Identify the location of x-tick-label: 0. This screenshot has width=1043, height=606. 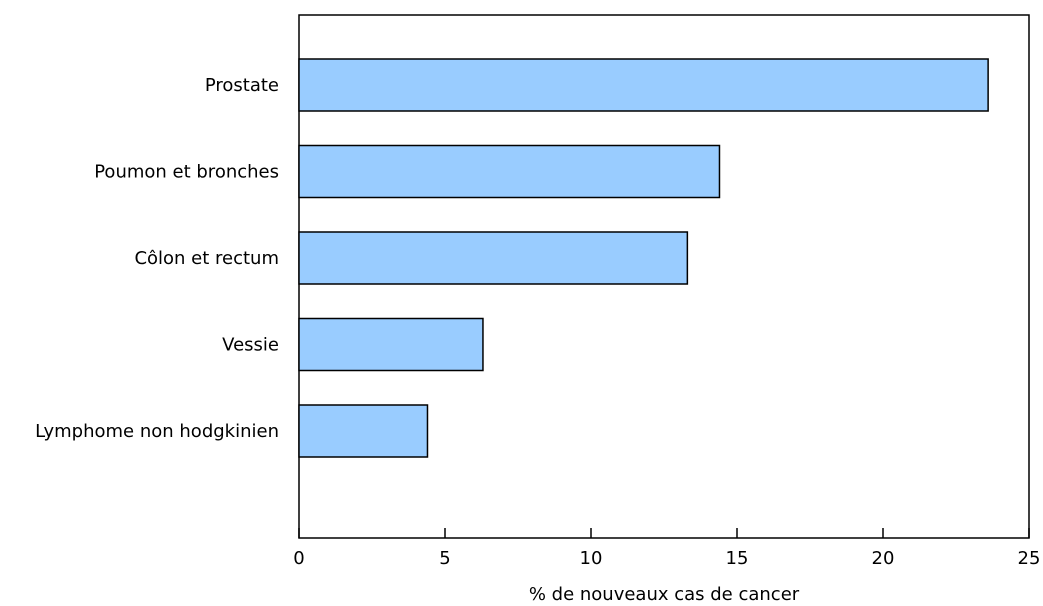
(298, 558).